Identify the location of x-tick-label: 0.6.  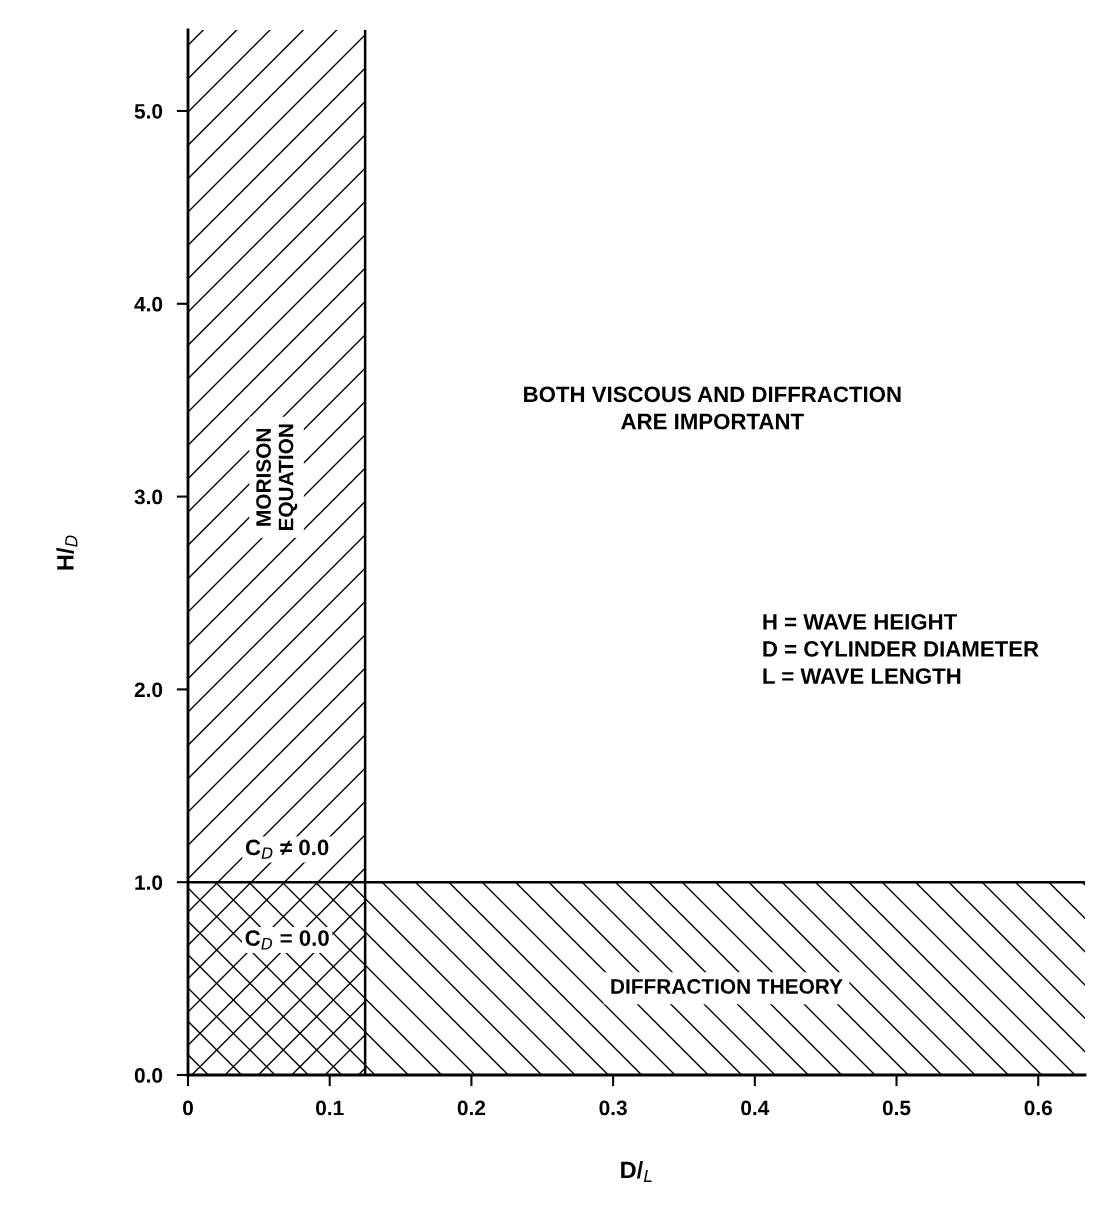
(1038, 1108).